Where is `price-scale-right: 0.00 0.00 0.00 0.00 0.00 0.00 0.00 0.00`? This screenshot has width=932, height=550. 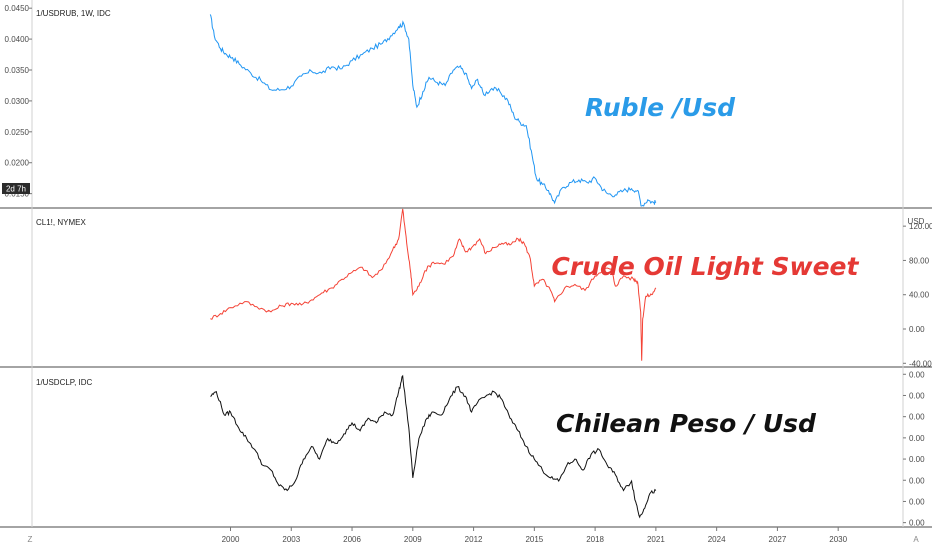
price-scale-right: 0.00 0.00 0.00 0.00 0.00 0.00 0.00 0.00 is located at coordinates (914, 449).